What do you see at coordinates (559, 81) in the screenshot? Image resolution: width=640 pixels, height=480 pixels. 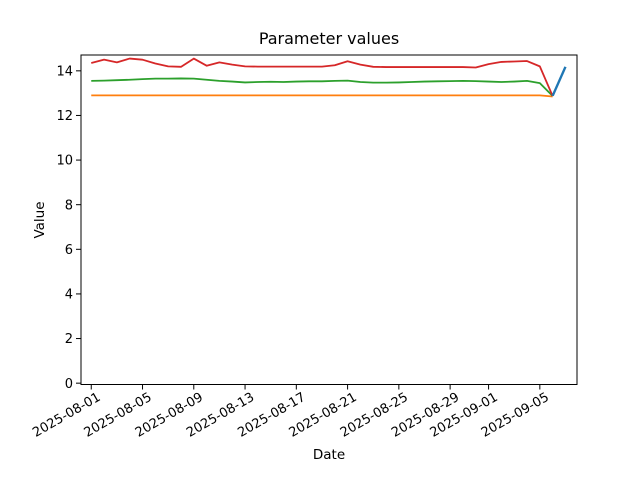 I see `series-blue-line` at bounding box center [559, 81].